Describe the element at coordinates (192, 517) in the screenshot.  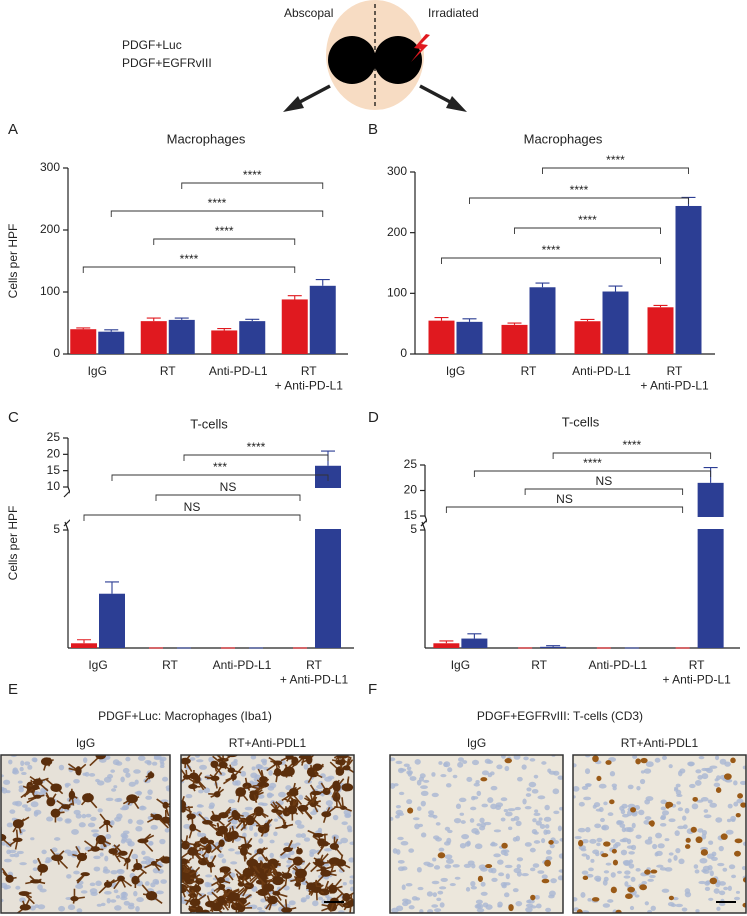
I see `significance-bracket` at that location.